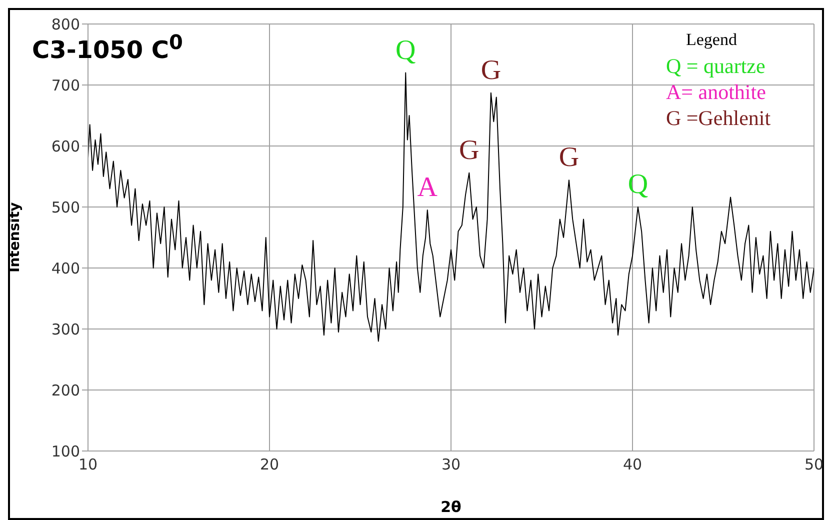 Image resolution: width=830 pixels, height=520 pixels. Describe the element at coordinates (427, 188) in the screenshot. I see `annotation: A` at that location.